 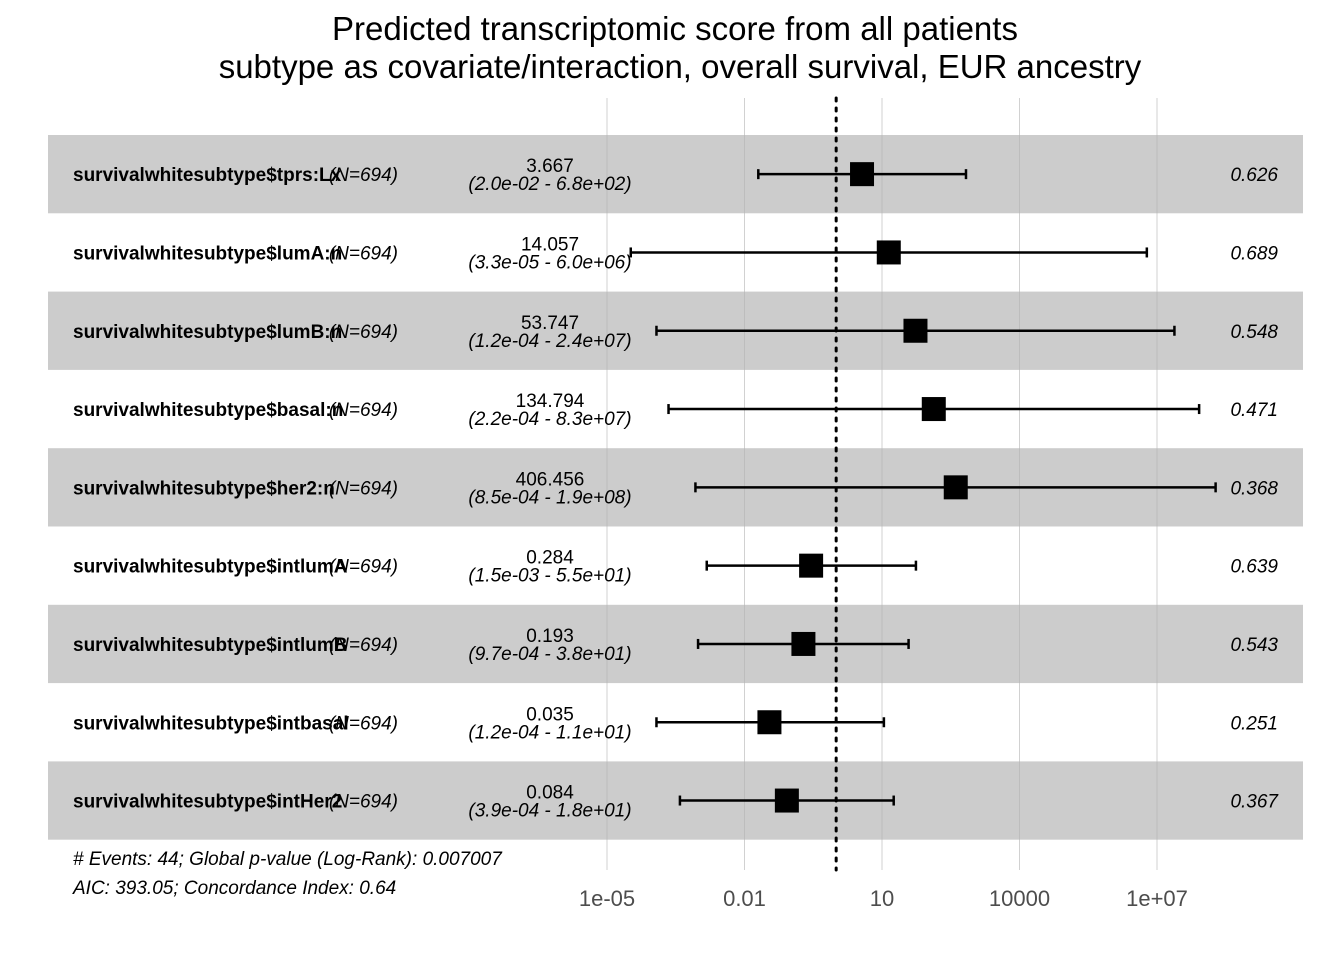 I want to click on row-ci-label: (1.2e-04 - 2.4e+07), so click(x=549, y=341).